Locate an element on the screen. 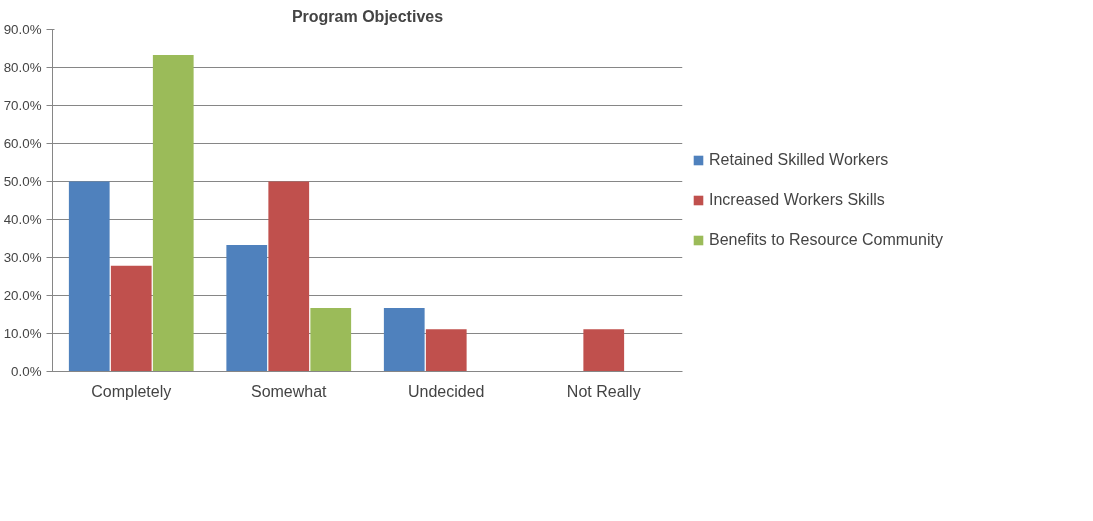 This screenshot has width=1093, height=521. legend-label: Increased Workers Skills is located at coordinates (797, 200).